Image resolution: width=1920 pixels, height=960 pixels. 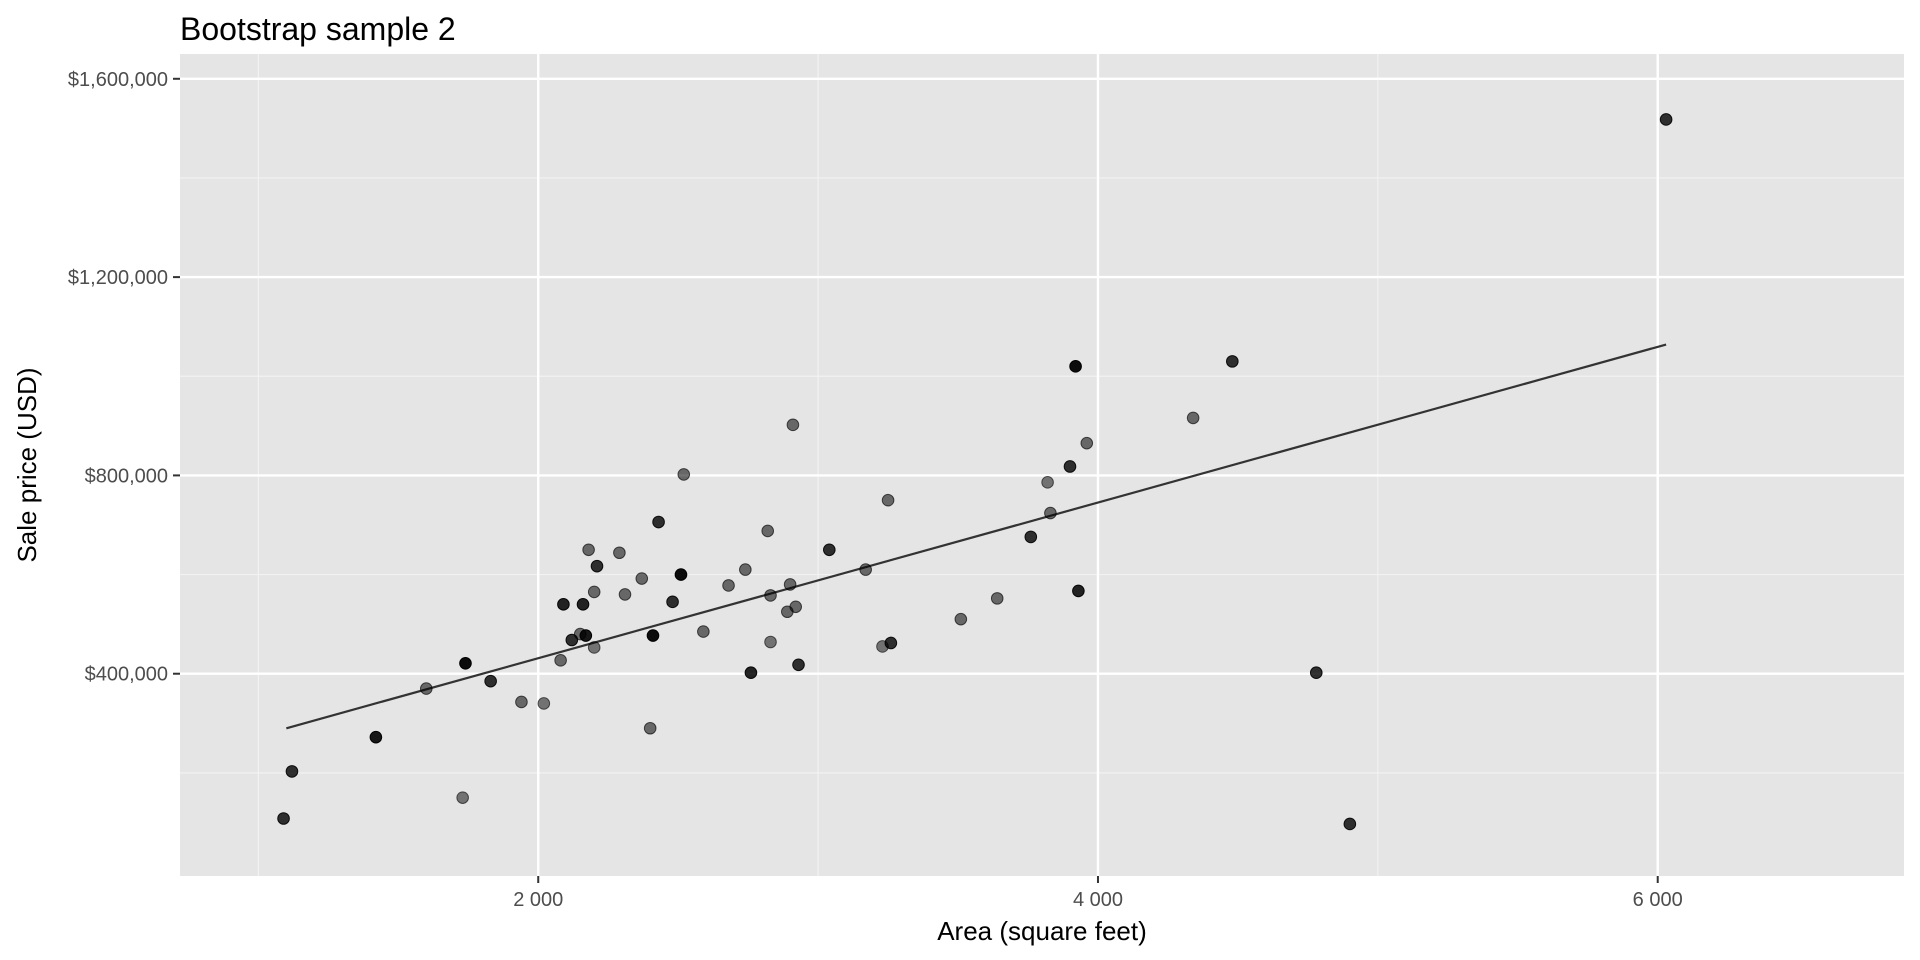 I want to click on chart-title: Bootstrap sample 2, so click(x=318, y=29).